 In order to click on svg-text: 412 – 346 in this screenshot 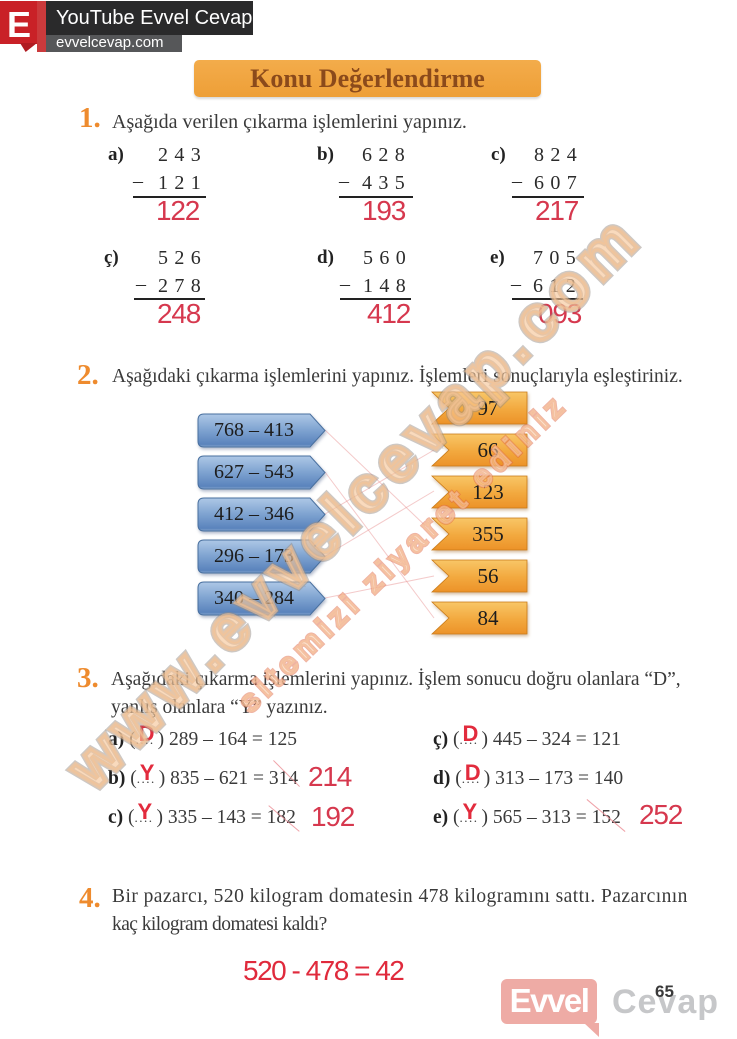, I will do `click(254, 514)`.